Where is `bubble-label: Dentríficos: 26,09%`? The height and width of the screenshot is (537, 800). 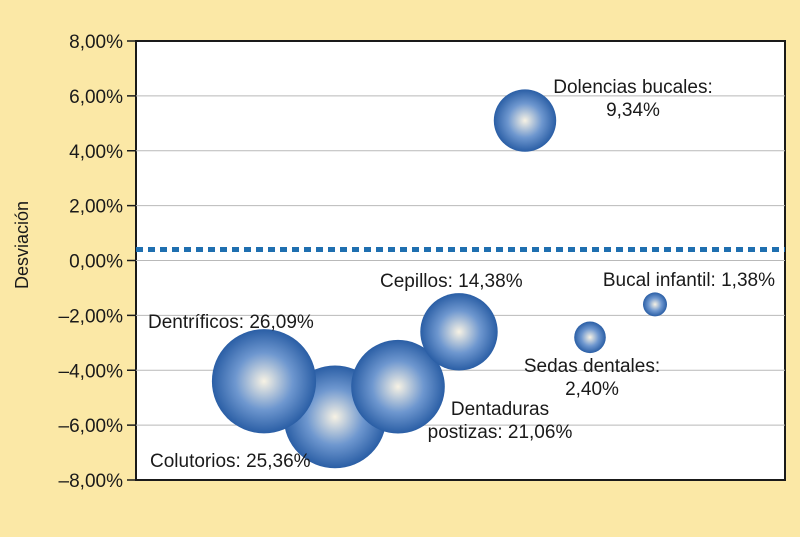
bubble-label: Dentríficos: 26,09% is located at coordinates (231, 322).